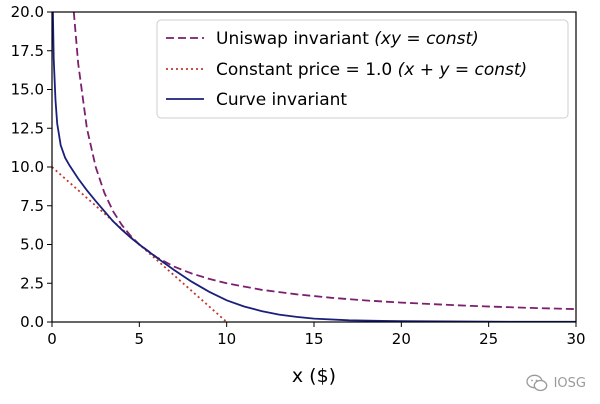  Describe the element at coordinates (27, 128) in the screenshot. I see `y-tick-label: 12.5` at that location.